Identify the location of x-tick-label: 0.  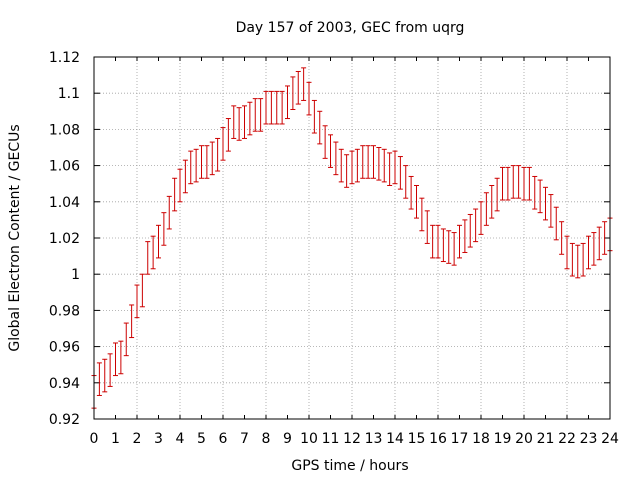
(94, 439).